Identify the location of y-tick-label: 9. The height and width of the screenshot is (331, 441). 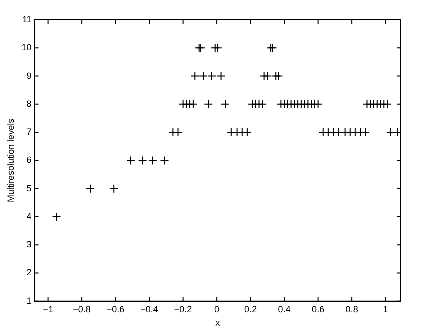
(29, 75).